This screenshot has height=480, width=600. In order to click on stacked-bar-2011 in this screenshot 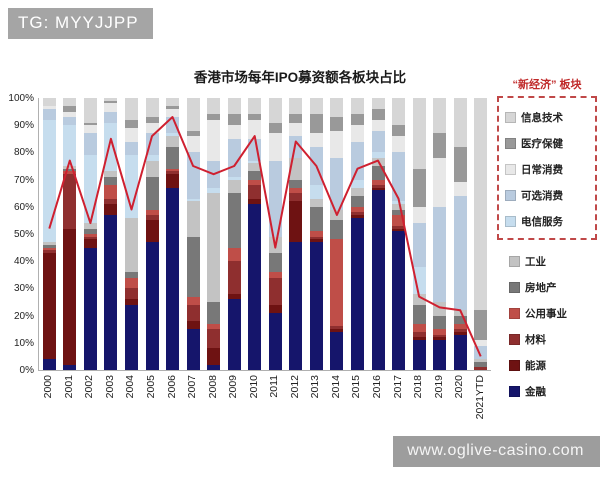, I will do `click(275, 234)`.